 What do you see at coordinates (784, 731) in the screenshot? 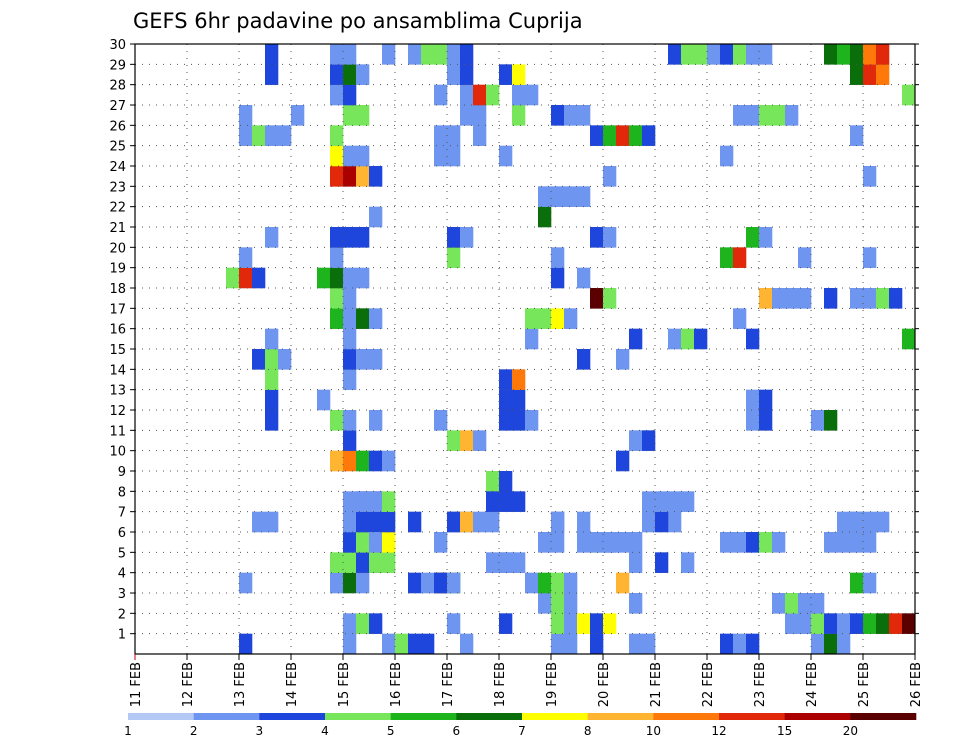
I see `legend-label: 15` at bounding box center [784, 731].